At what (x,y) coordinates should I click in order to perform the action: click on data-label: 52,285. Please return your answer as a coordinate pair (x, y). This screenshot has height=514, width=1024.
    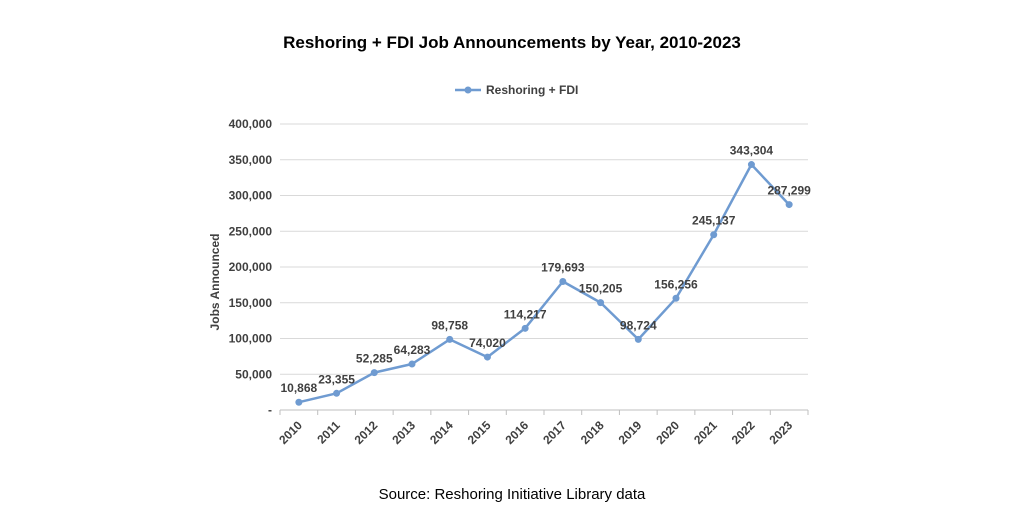
    Looking at the image, I should click on (374, 359).